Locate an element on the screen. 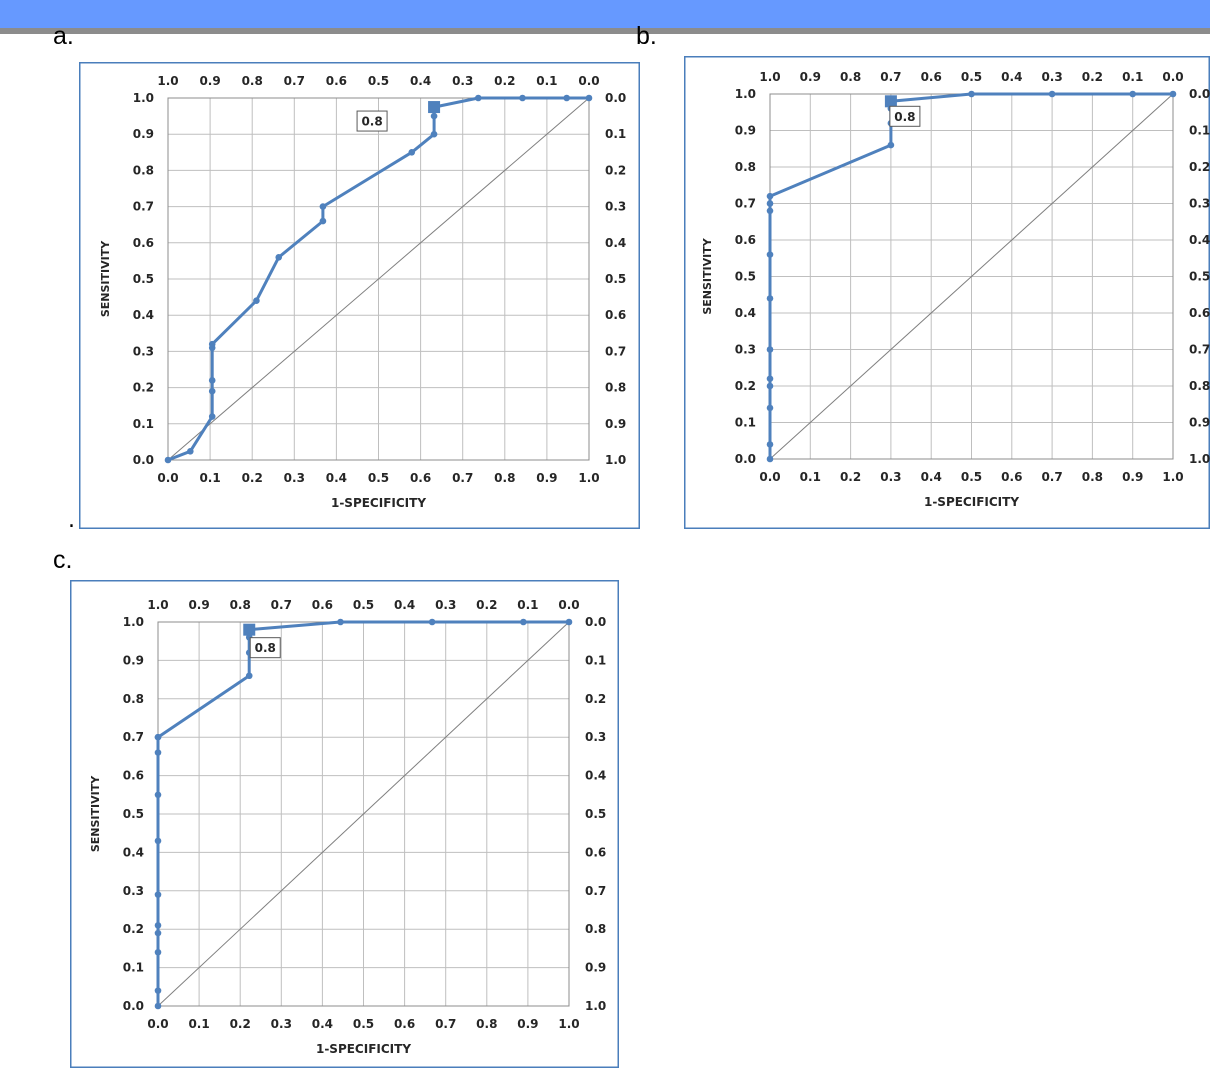 Image resolution: width=1210 pixels, height=1068 pixels. x-tick-label: 0.9 is located at coordinates (527, 1024).